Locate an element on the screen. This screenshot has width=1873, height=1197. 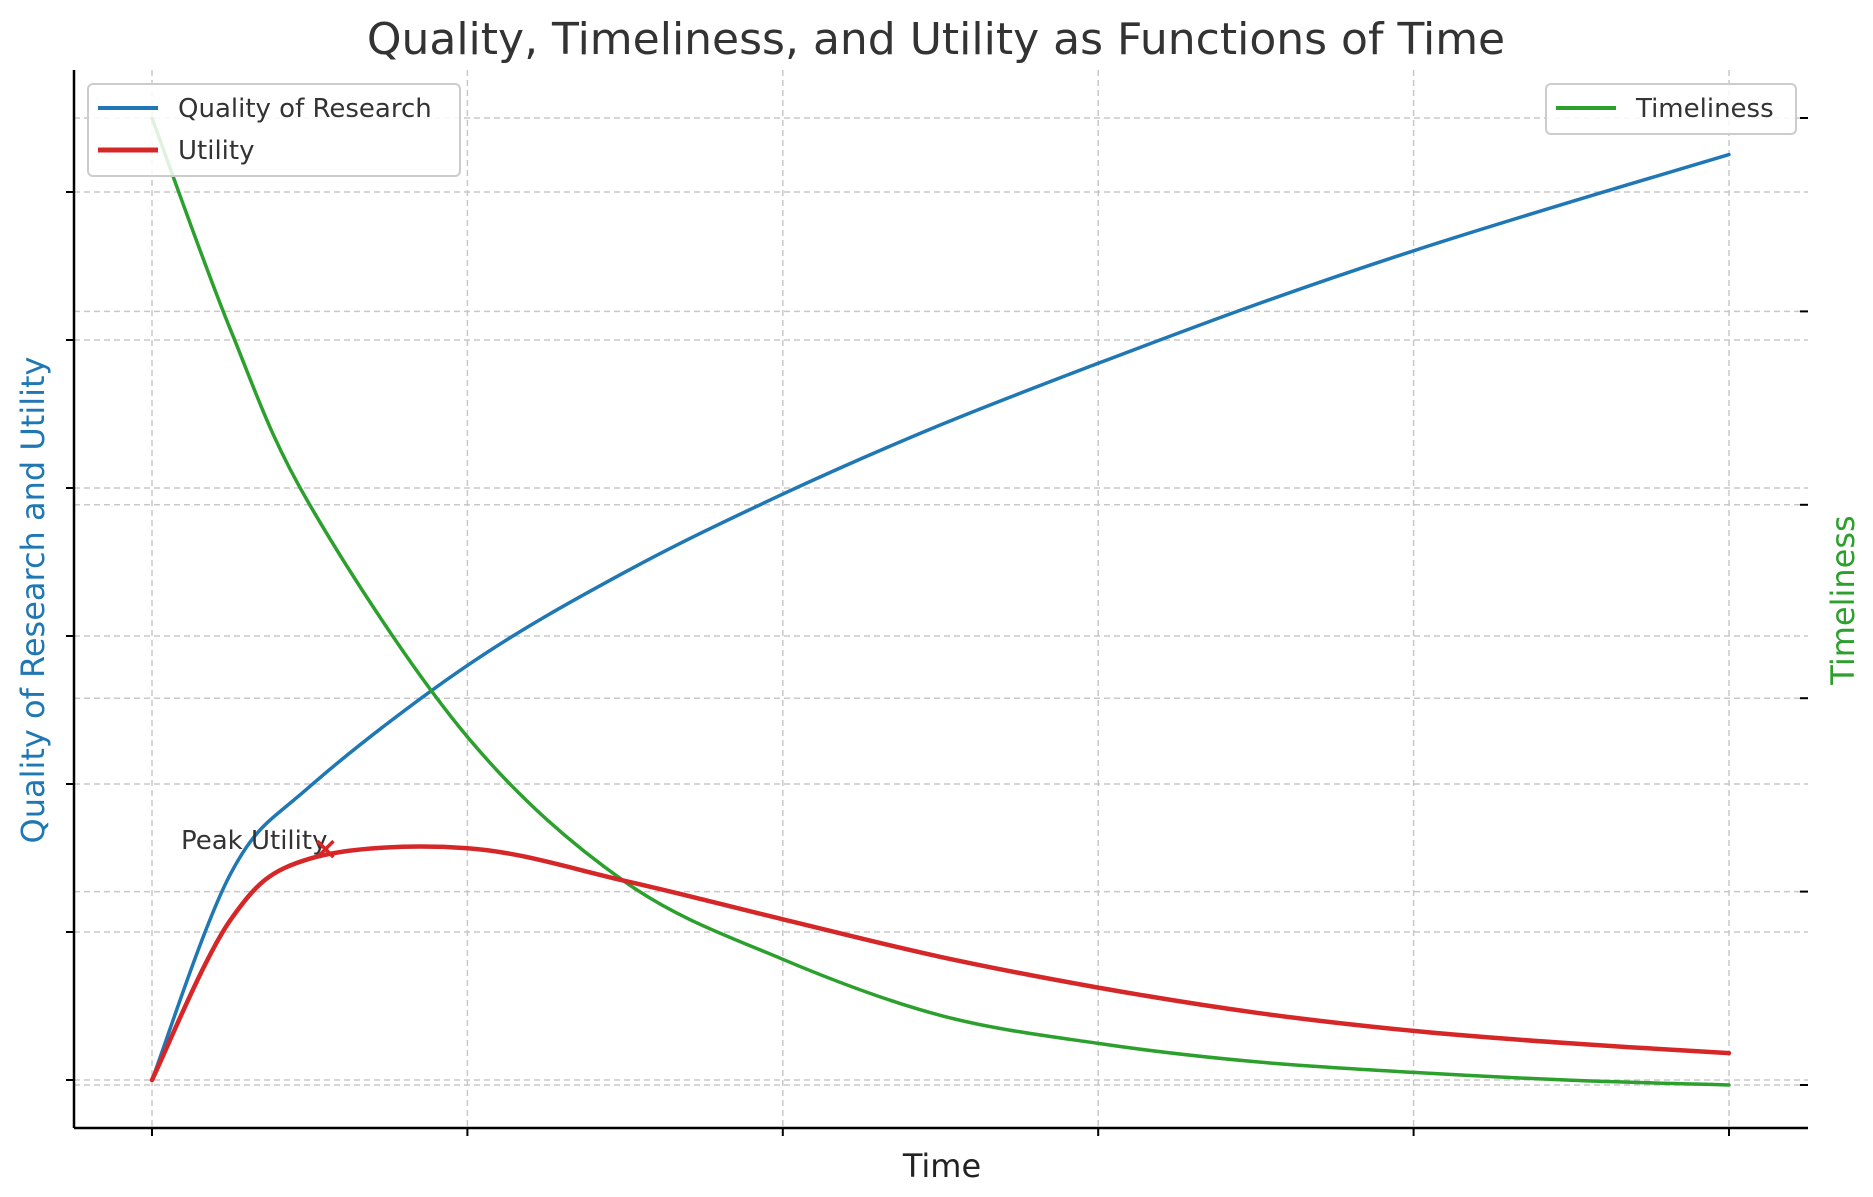
legend-right-box is located at coordinates (1671, 109).